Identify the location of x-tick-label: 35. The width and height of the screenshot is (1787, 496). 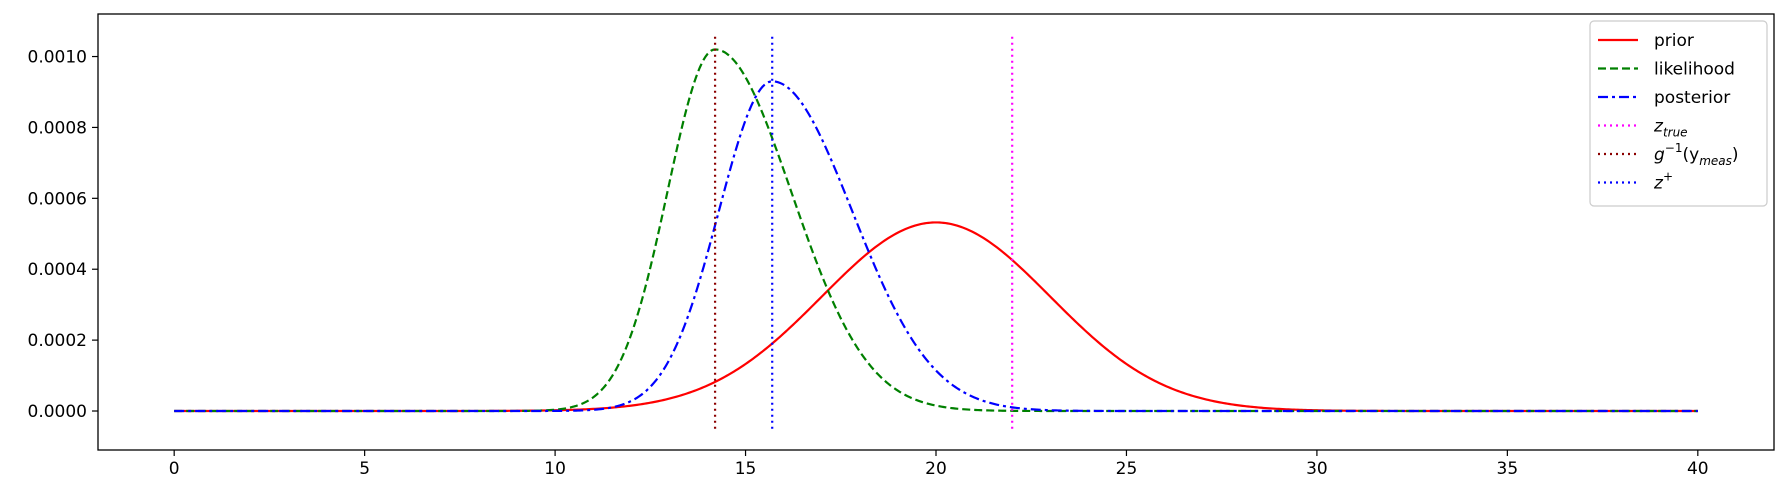
(1508, 469).